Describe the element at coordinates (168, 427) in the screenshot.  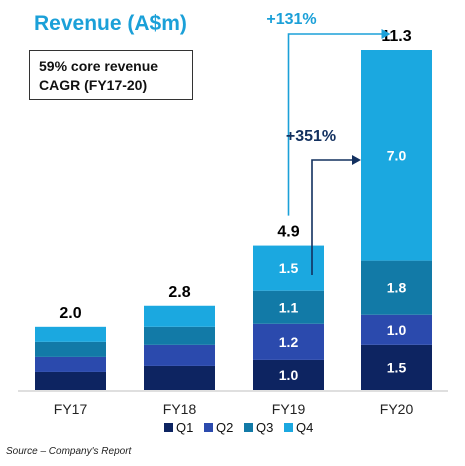
I see `legend-swatch-q1` at that location.